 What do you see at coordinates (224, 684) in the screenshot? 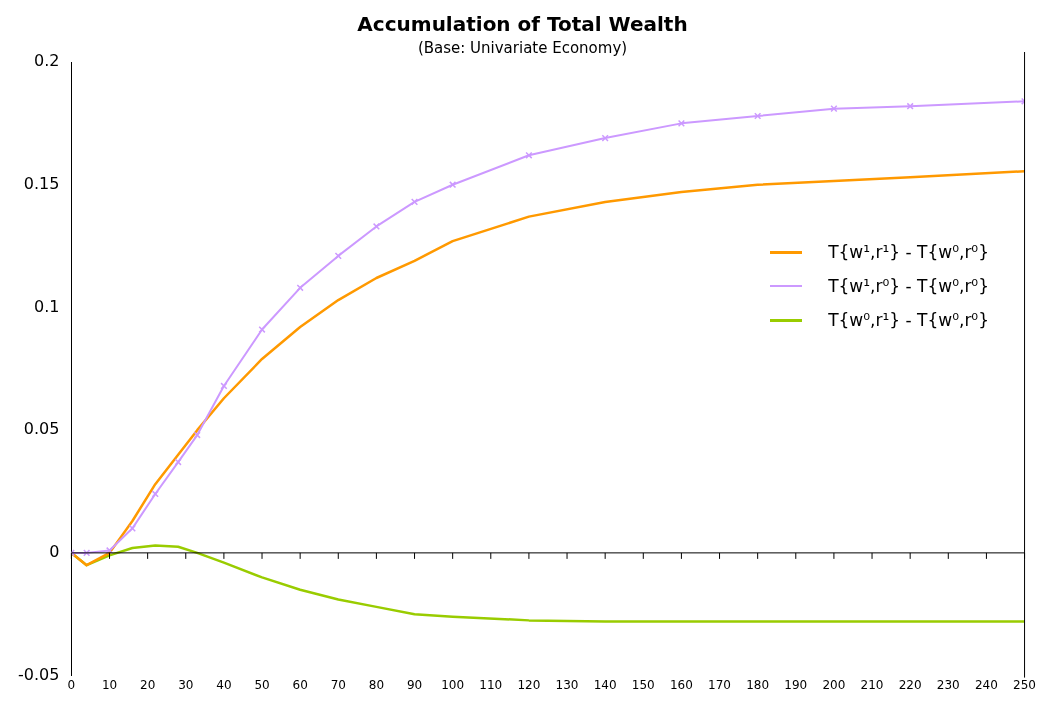
I see `x-tick-label: 40` at bounding box center [224, 684].